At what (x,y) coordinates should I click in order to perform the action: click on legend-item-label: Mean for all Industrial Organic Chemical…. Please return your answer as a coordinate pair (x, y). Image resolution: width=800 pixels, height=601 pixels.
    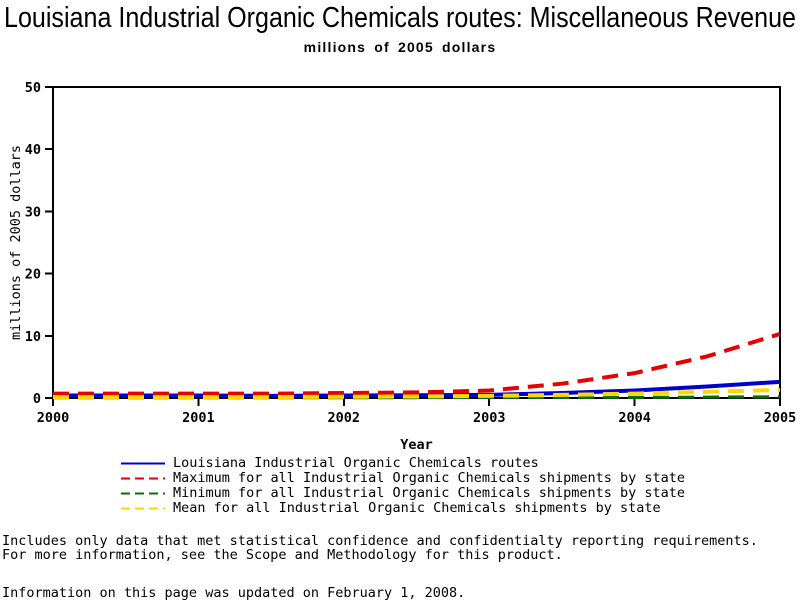
    Looking at the image, I should click on (417, 508).